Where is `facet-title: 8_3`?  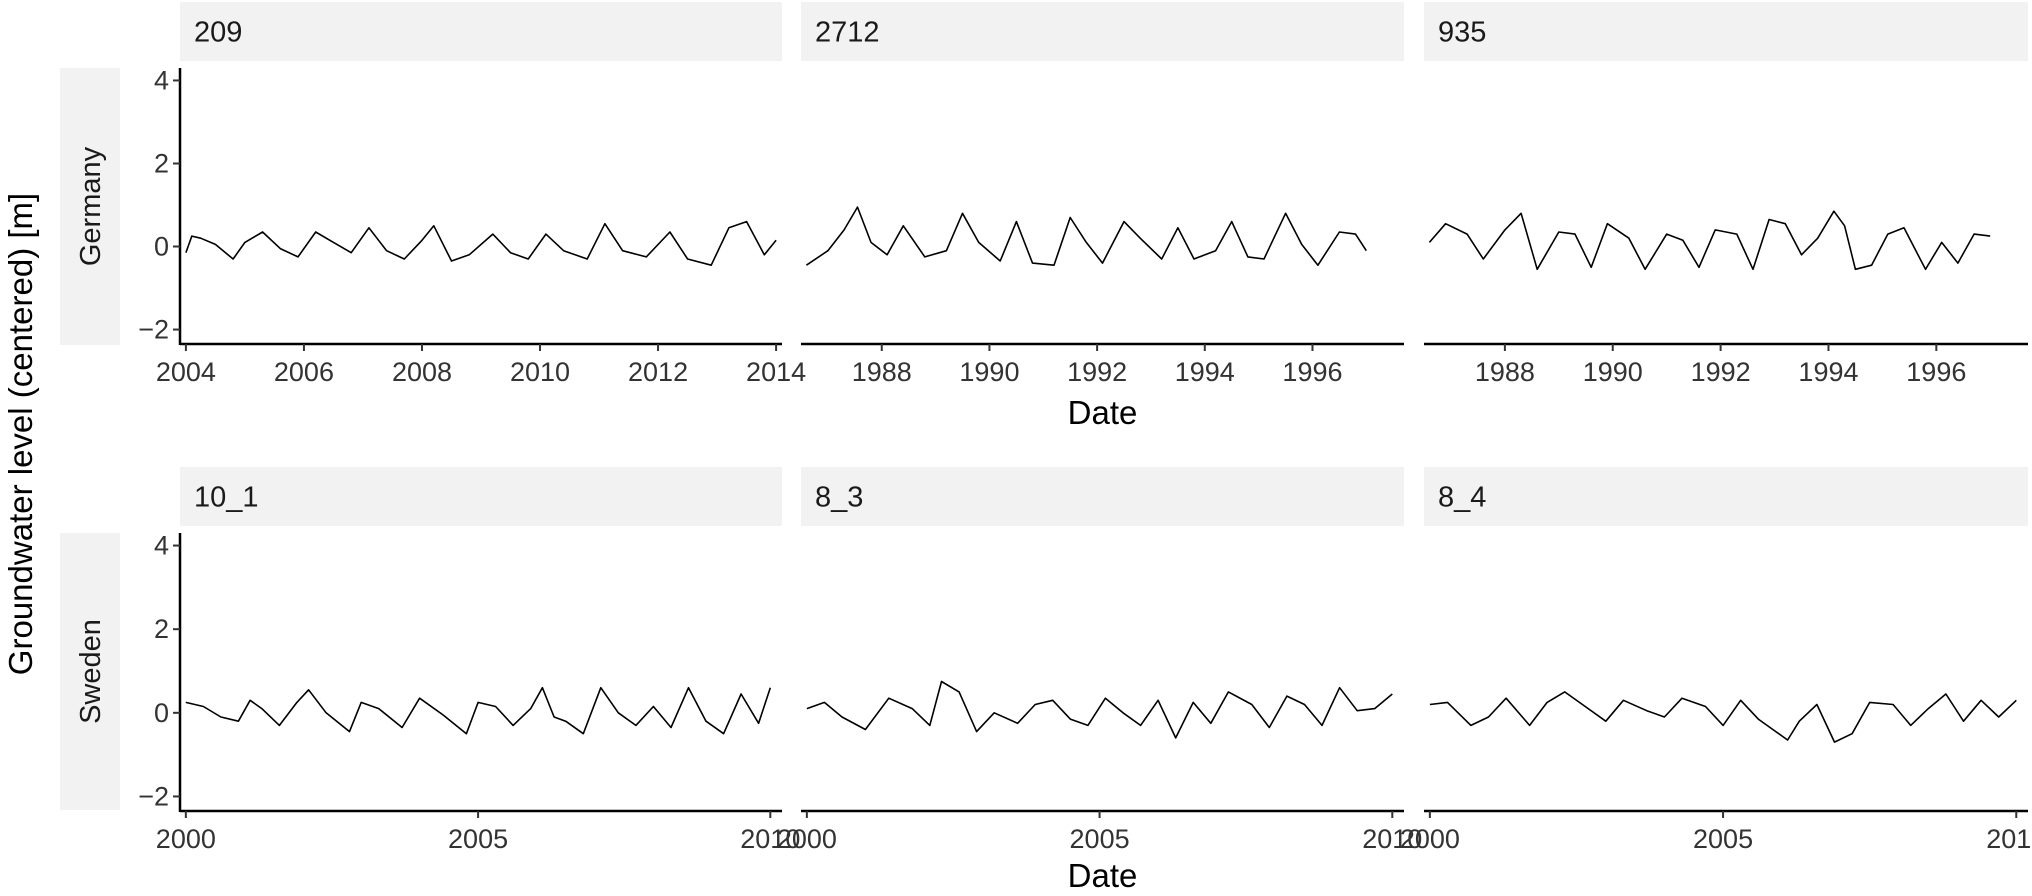
facet-title: 8_3 is located at coordinates (839, 498).